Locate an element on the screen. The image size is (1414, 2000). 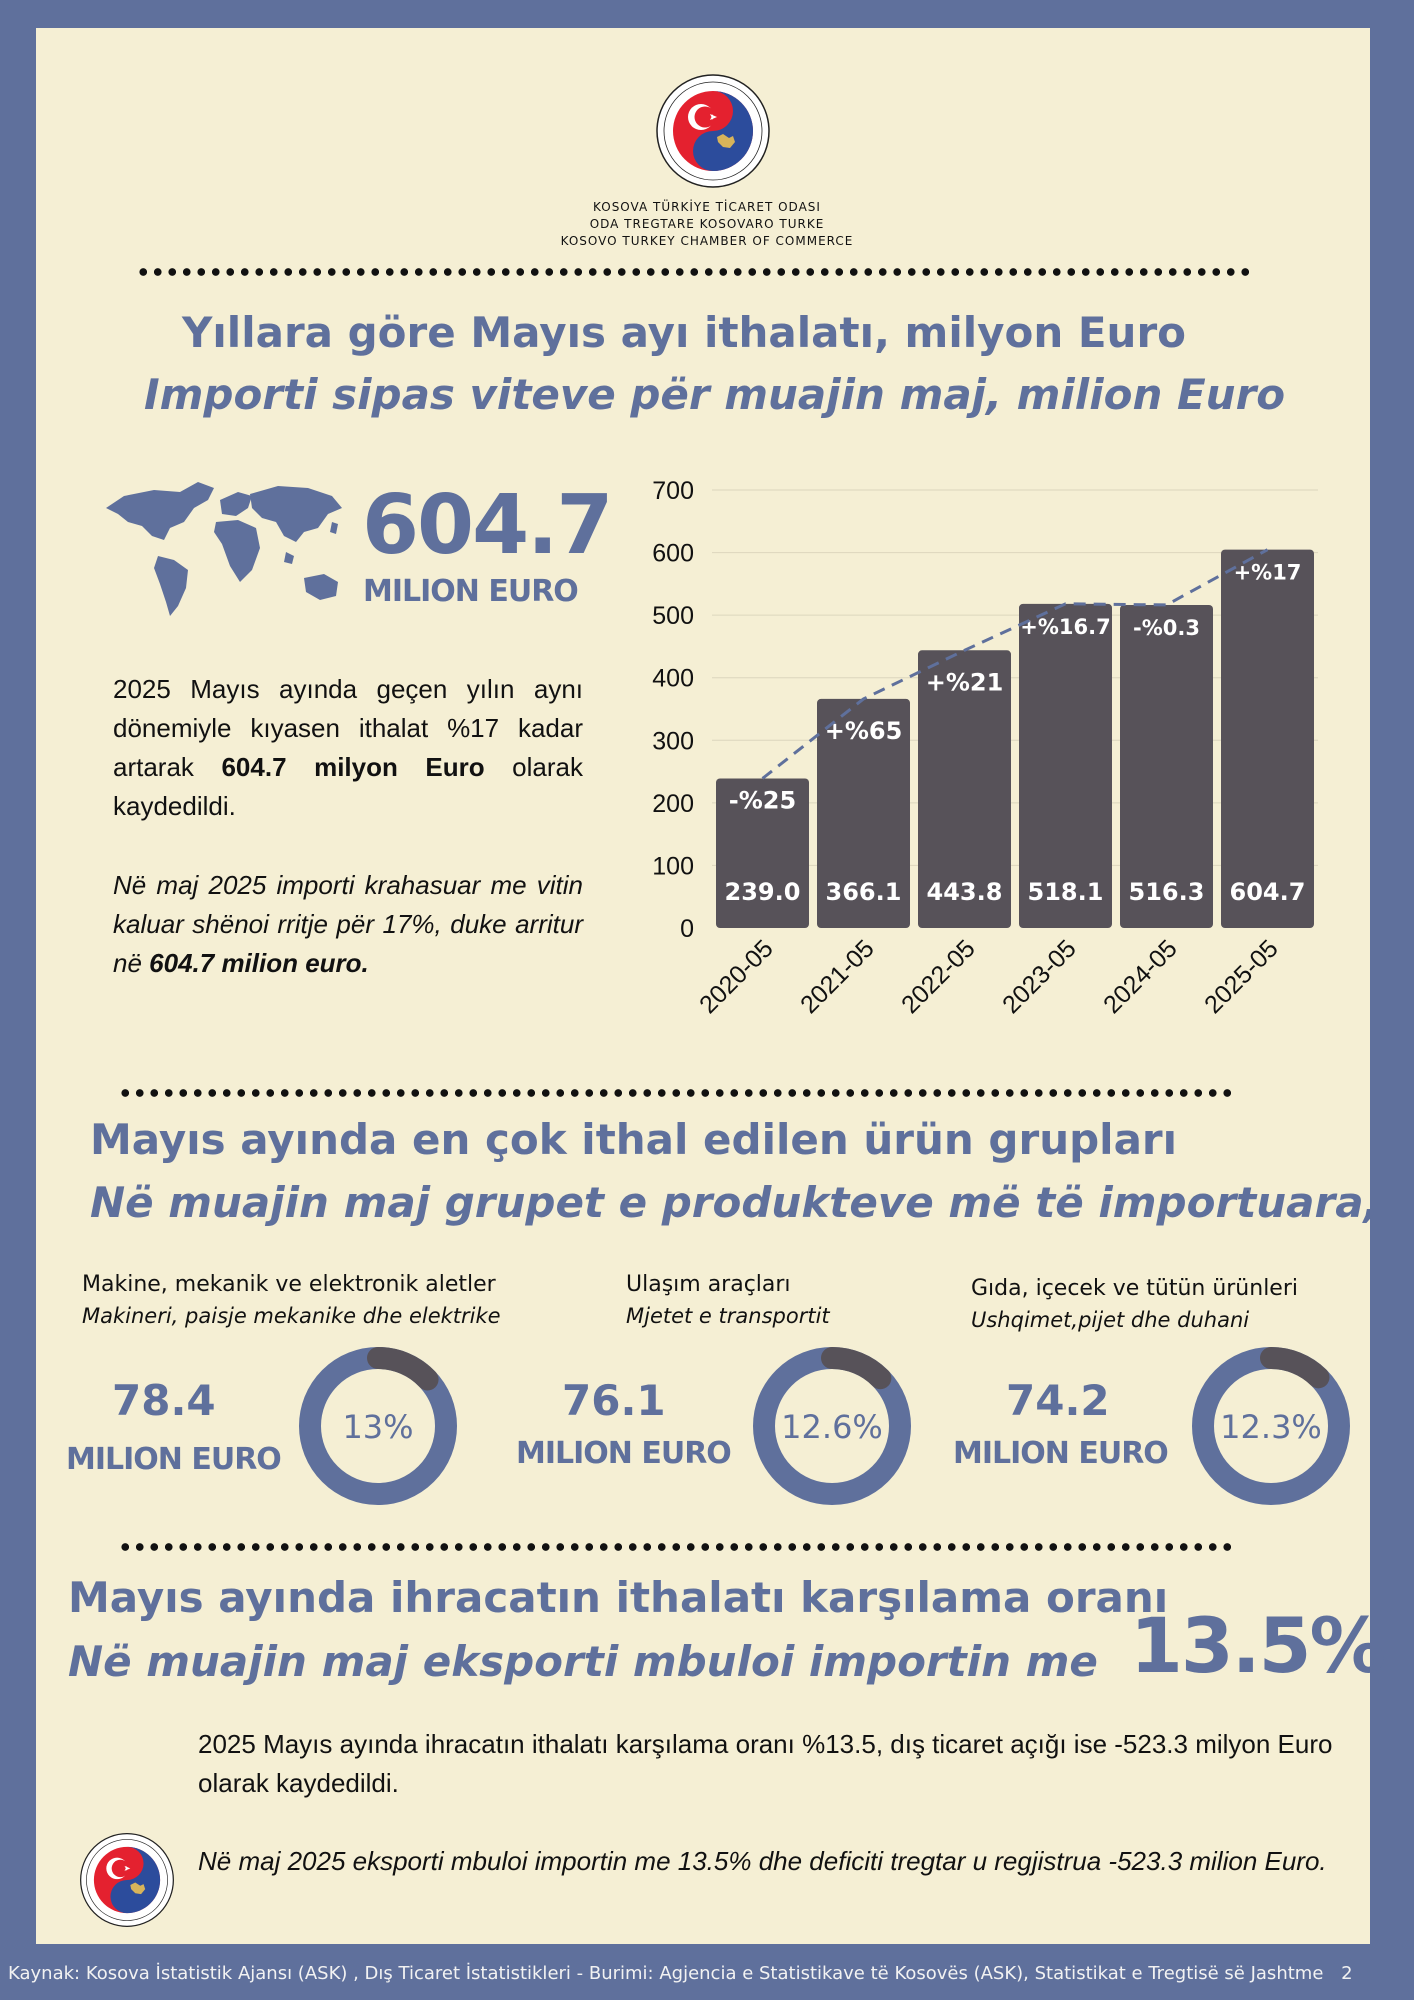
bar-value-label: 516.3 is located at coordinates (1167, 892).